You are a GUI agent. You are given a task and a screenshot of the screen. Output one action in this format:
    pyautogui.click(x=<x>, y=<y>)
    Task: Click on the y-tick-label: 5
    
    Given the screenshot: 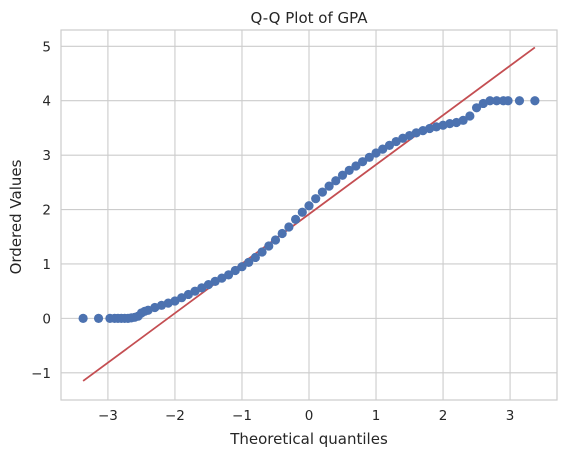 What is the action you would take?
    pyautogui.click(x=46, y=47)
    